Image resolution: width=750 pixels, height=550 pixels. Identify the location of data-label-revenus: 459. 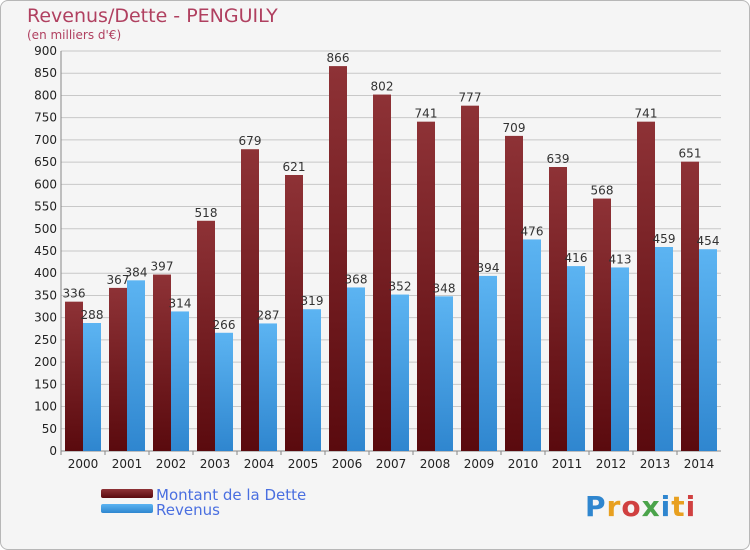
(664, 239).